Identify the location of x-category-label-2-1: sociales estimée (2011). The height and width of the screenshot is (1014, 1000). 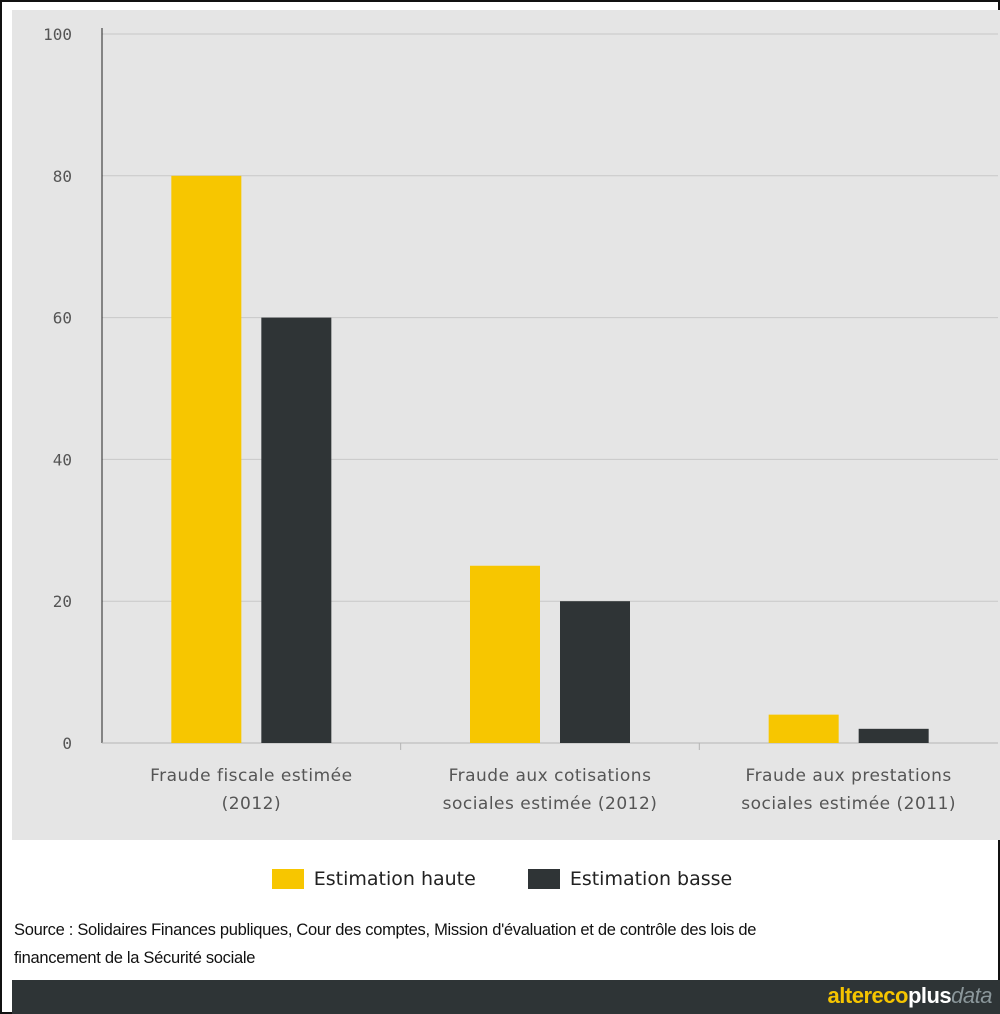
(848, 804).